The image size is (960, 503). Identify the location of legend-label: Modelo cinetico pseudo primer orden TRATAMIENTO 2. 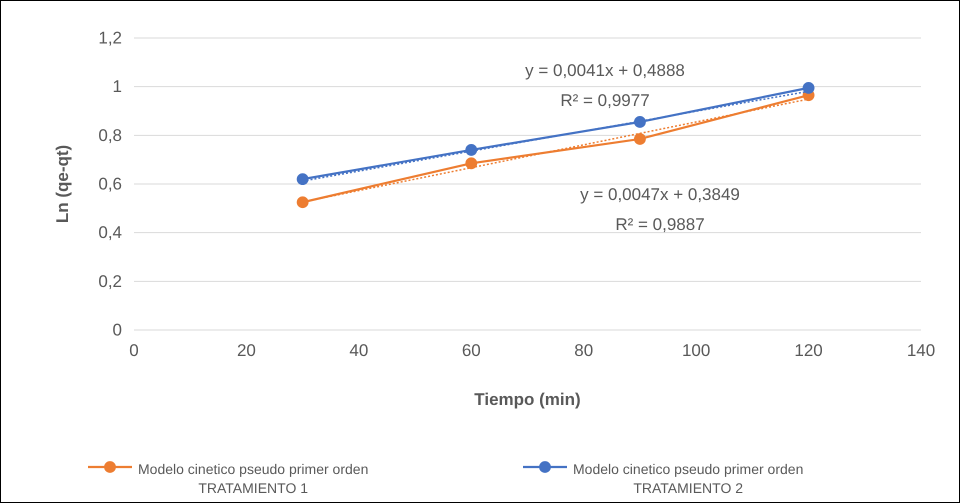
(688, 478).